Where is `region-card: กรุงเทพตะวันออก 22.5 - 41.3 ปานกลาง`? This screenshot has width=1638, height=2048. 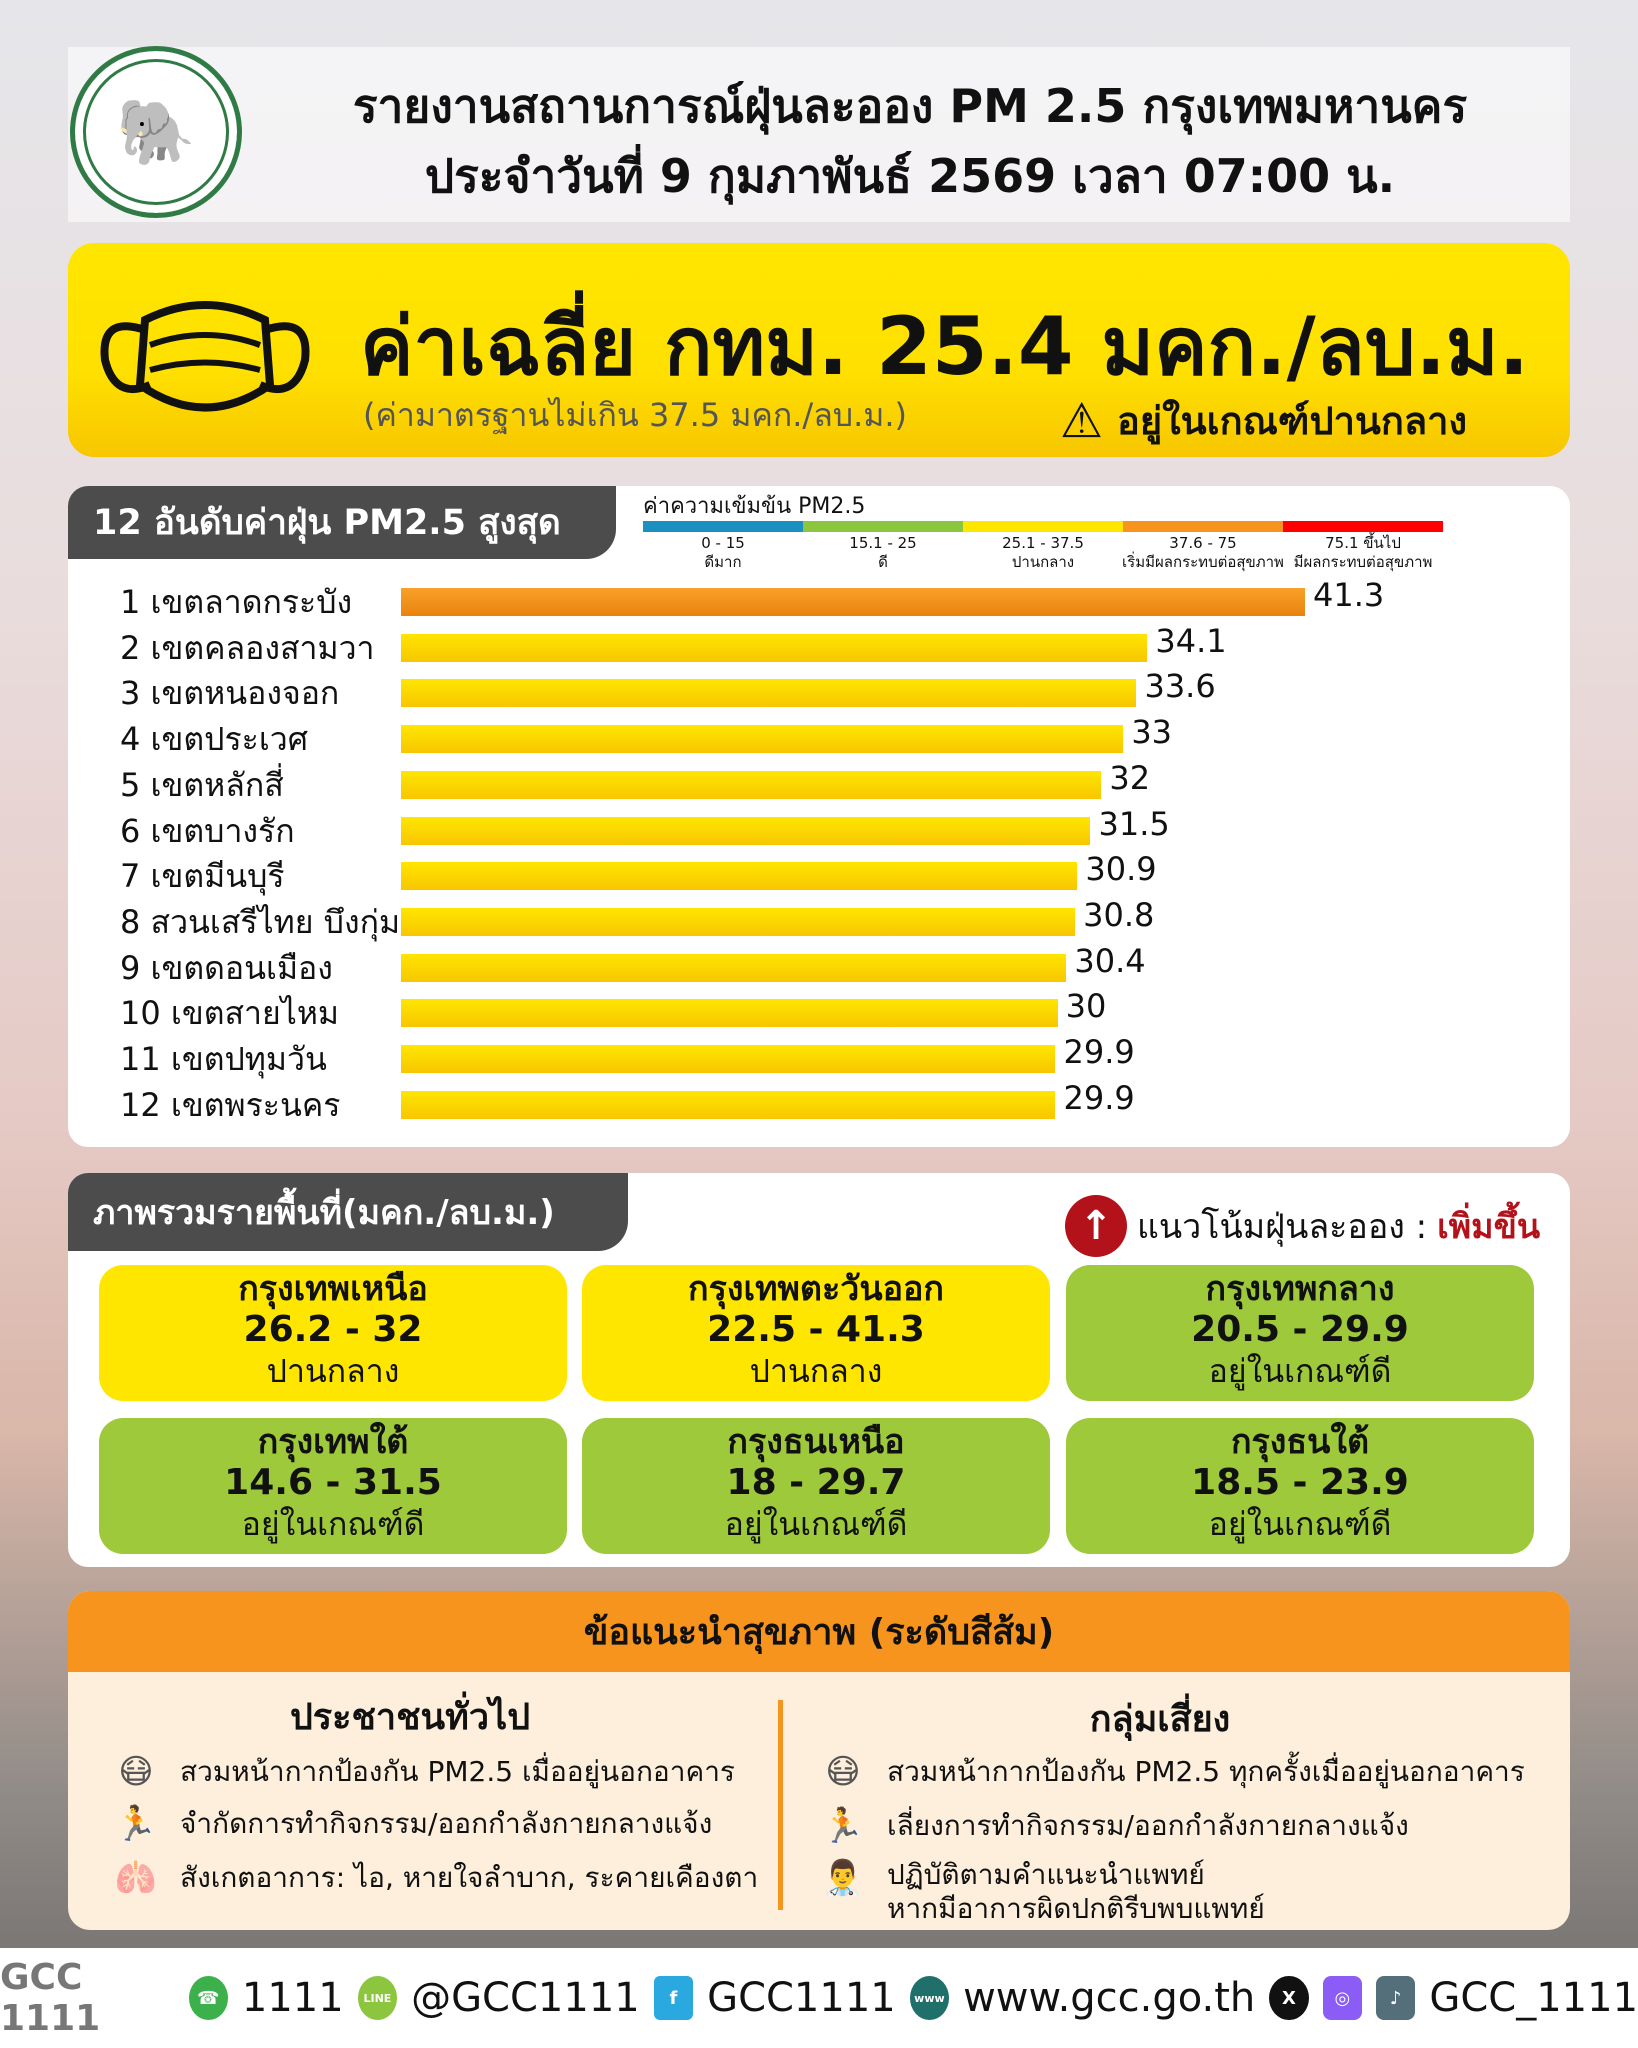 region-card: กรุงเทพตะวันออก 22.5 - 41.3 ปานกลาง is located at coordinates (816, 1333).